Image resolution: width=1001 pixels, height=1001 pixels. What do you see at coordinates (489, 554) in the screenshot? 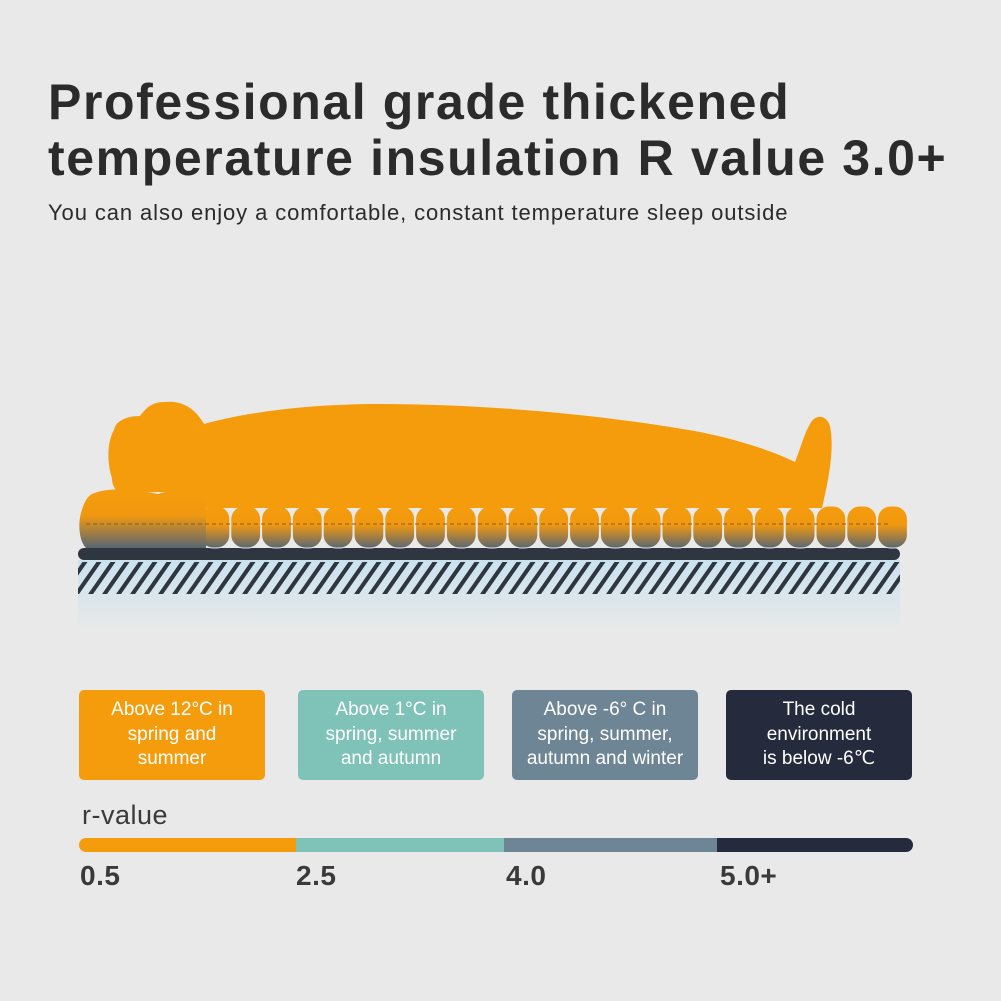
I see `ground-line` at bounding box center [489, 554].